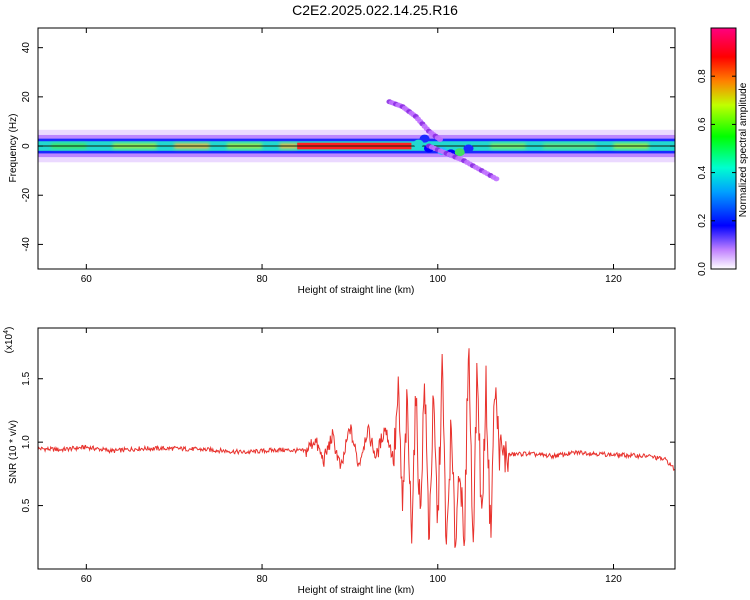  Describe the element at coordinates (26, 505) in the screenshot. I see `y-tick-label: 0.5` at that location.